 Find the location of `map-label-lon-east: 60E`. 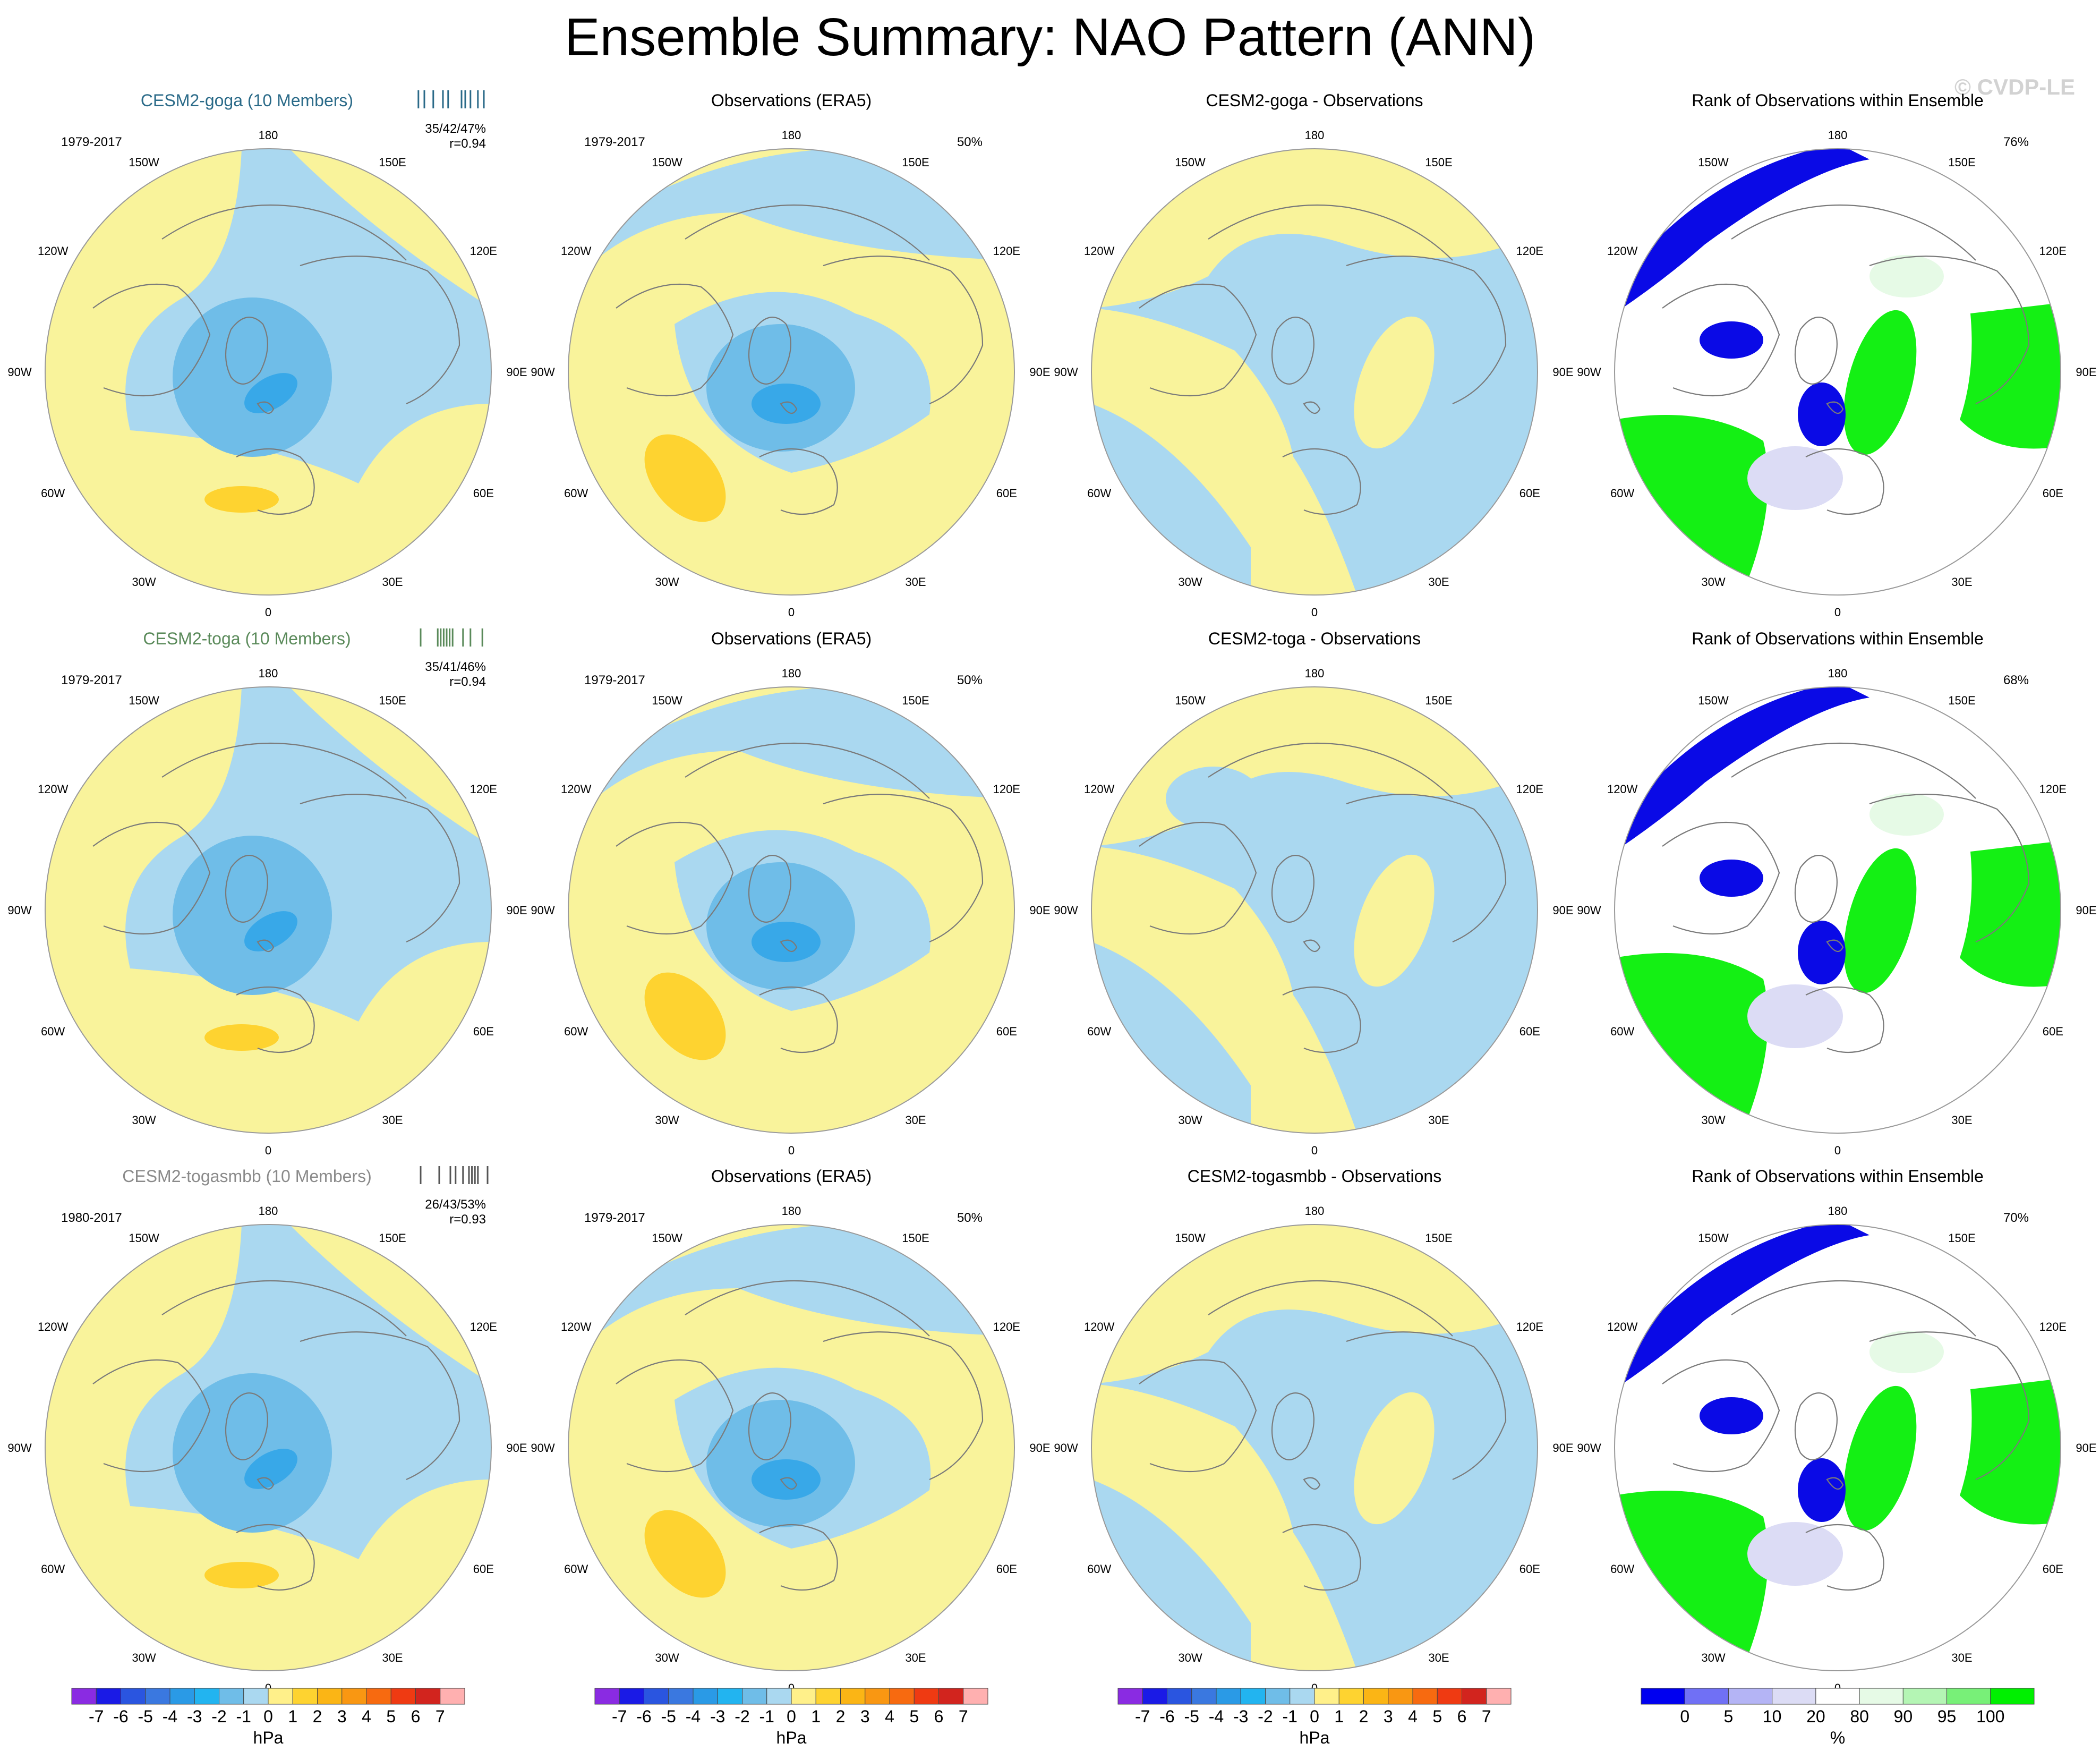

map-label-lon-east: 60E is located at coordinates (1529, 1569).